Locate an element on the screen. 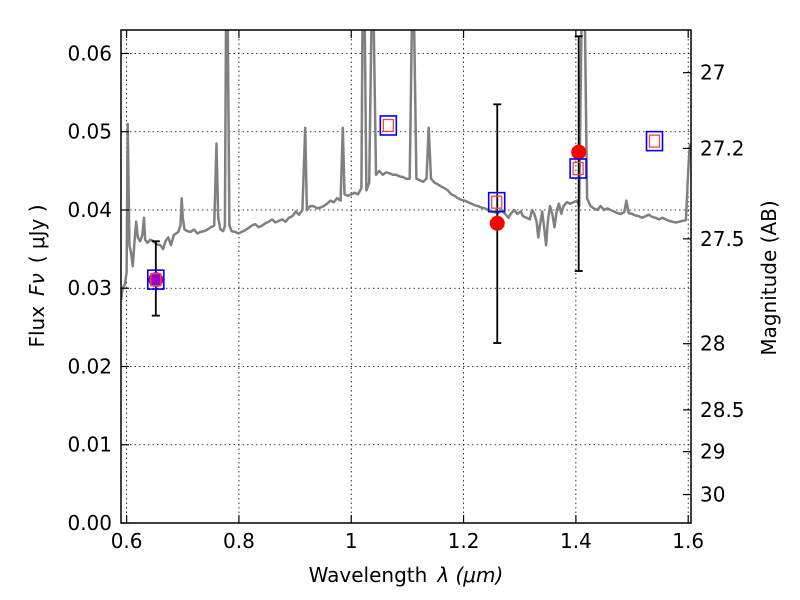  y-tick-label: 0.06 is located at coordinates (89, 53).